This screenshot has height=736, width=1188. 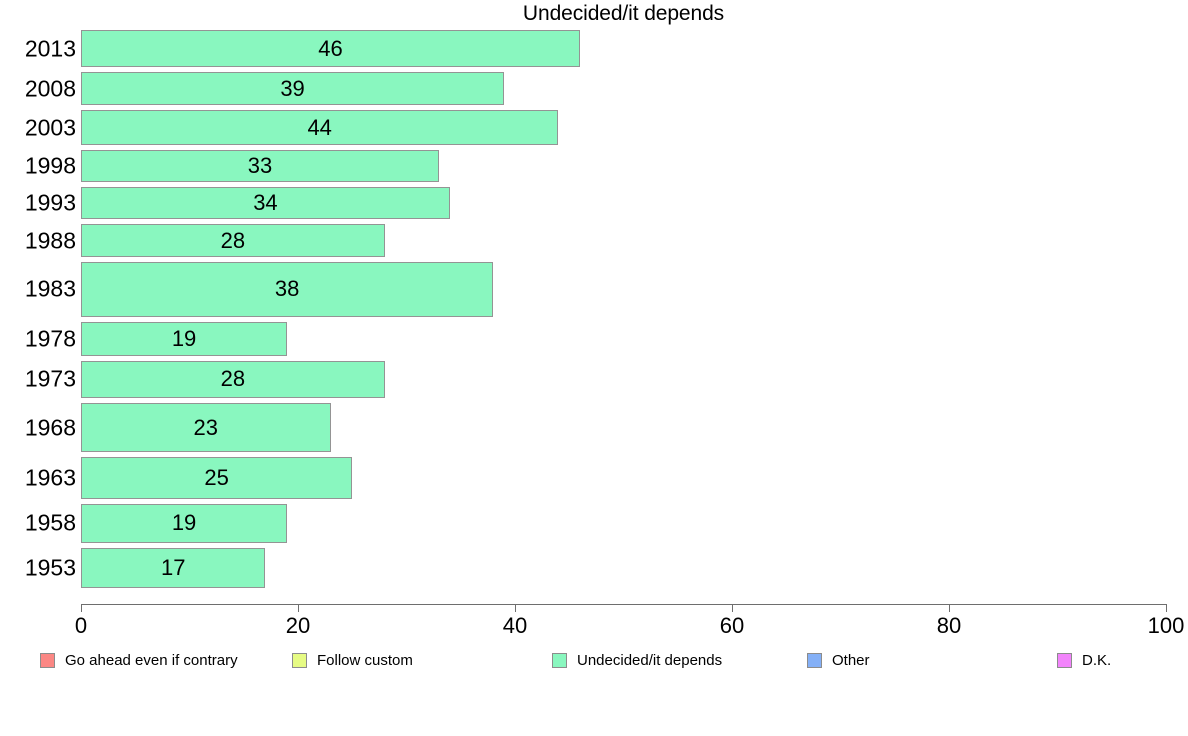 I want to click on legend-entry-3: Other, so click(x=838, y=660).